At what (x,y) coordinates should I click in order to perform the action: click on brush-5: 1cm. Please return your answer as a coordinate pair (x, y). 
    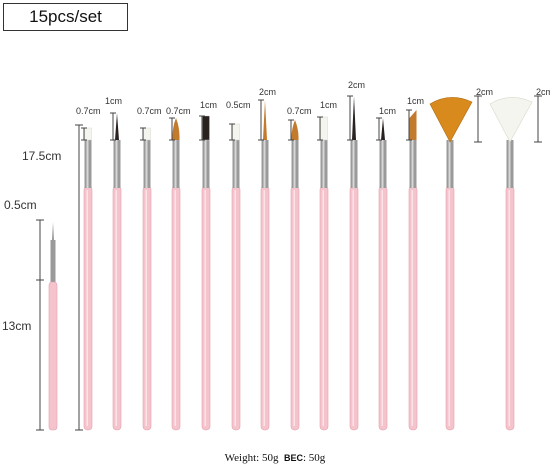
    Looking at the image, I should click on (208, 265).